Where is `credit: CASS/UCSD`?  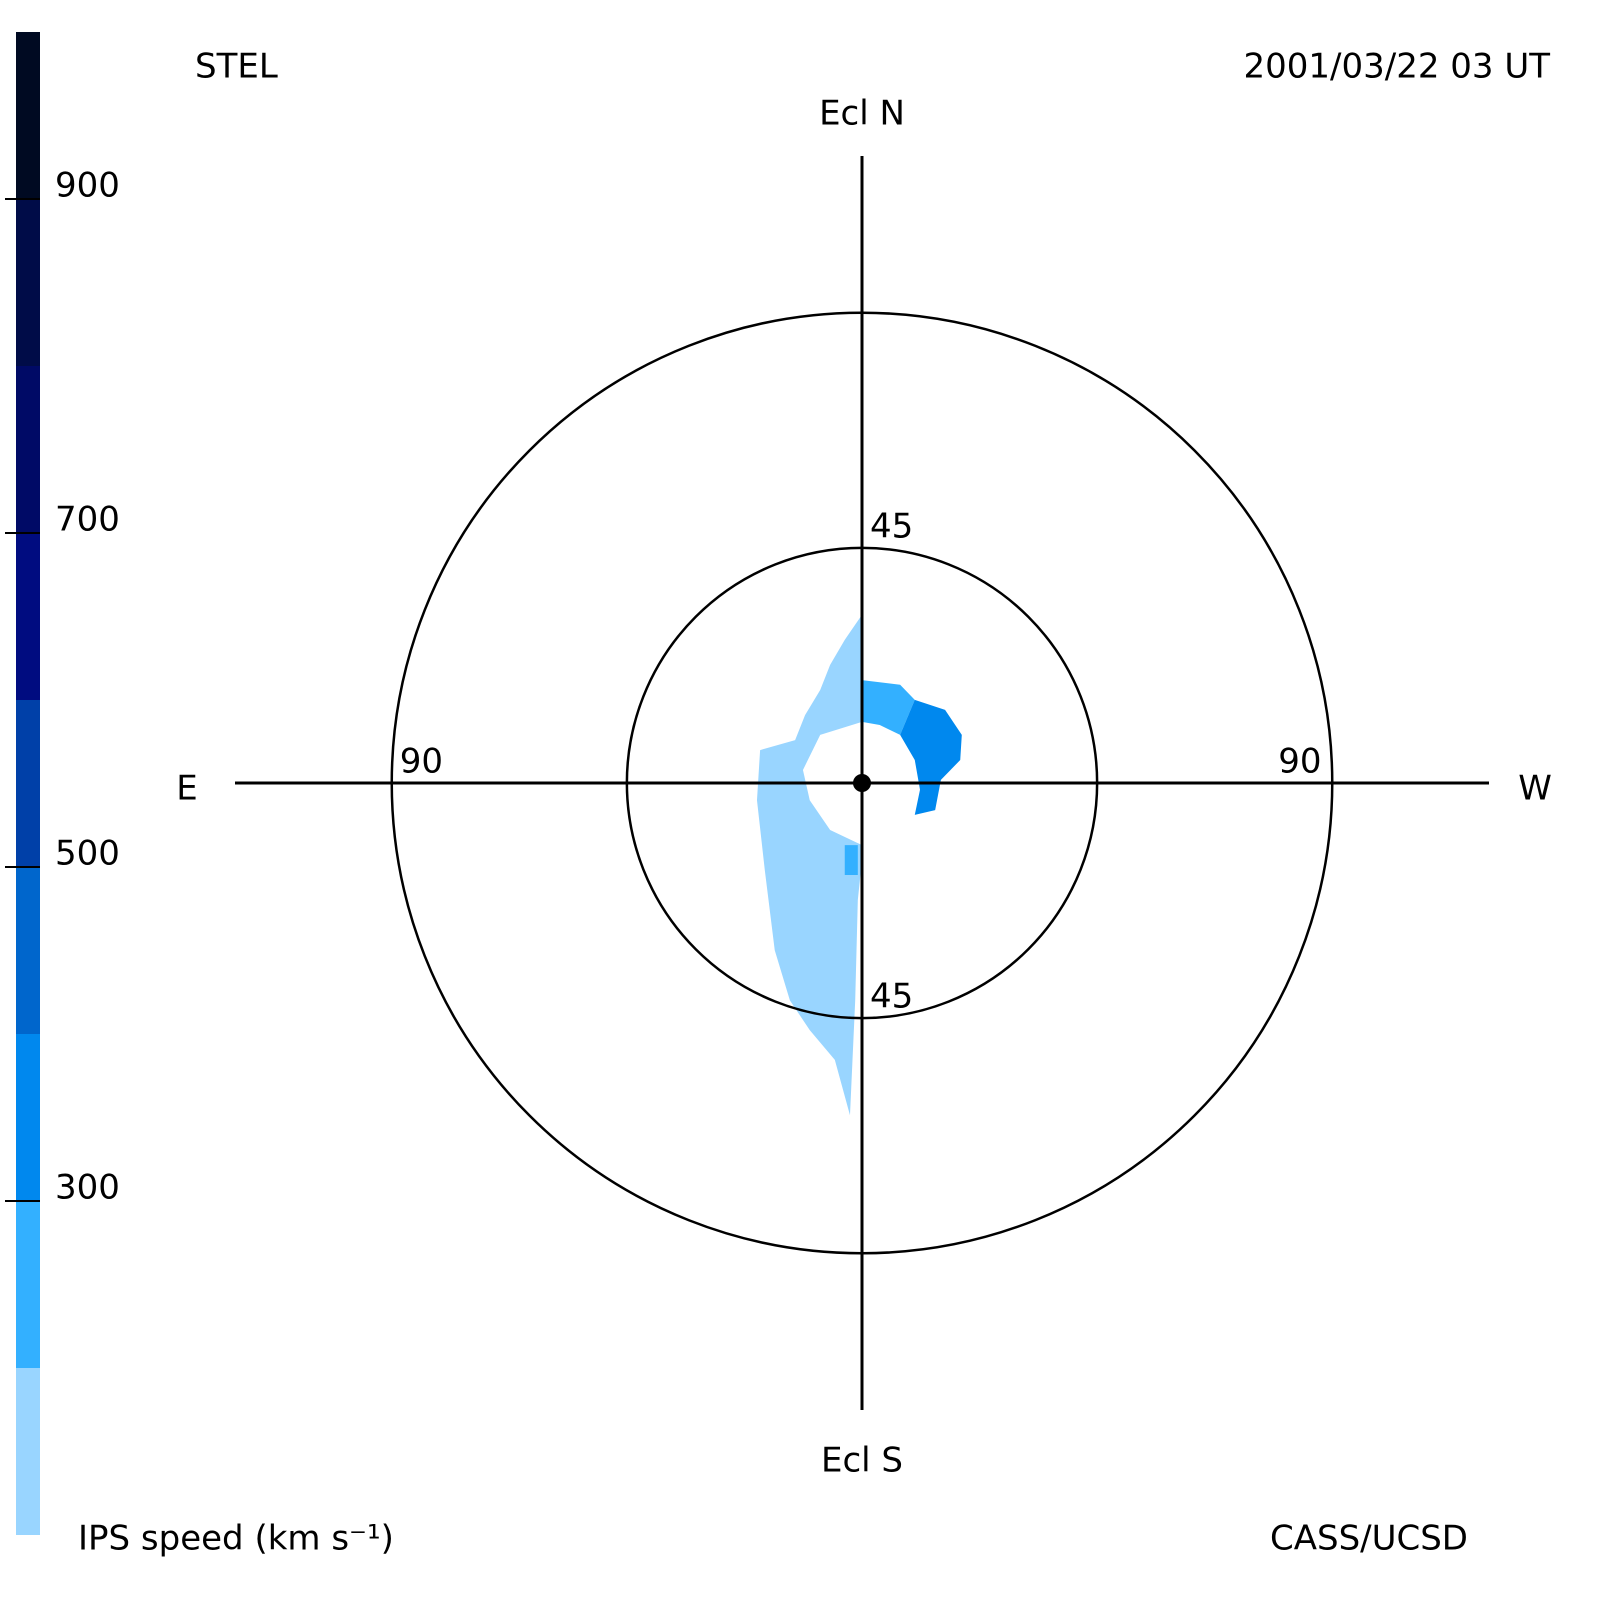 credit: CASS/UCSD is located at coordinates (1369, 1539).